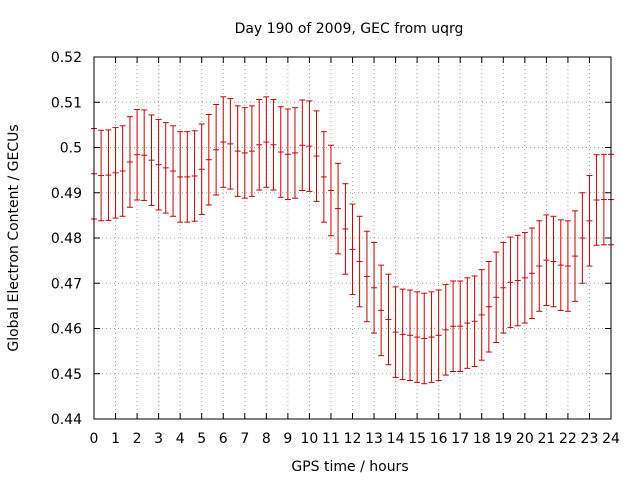  What do you see at coordinates (287, 439) in the screenshot?
I see `x-tick-label: 9` at bounding box center [287, 439].